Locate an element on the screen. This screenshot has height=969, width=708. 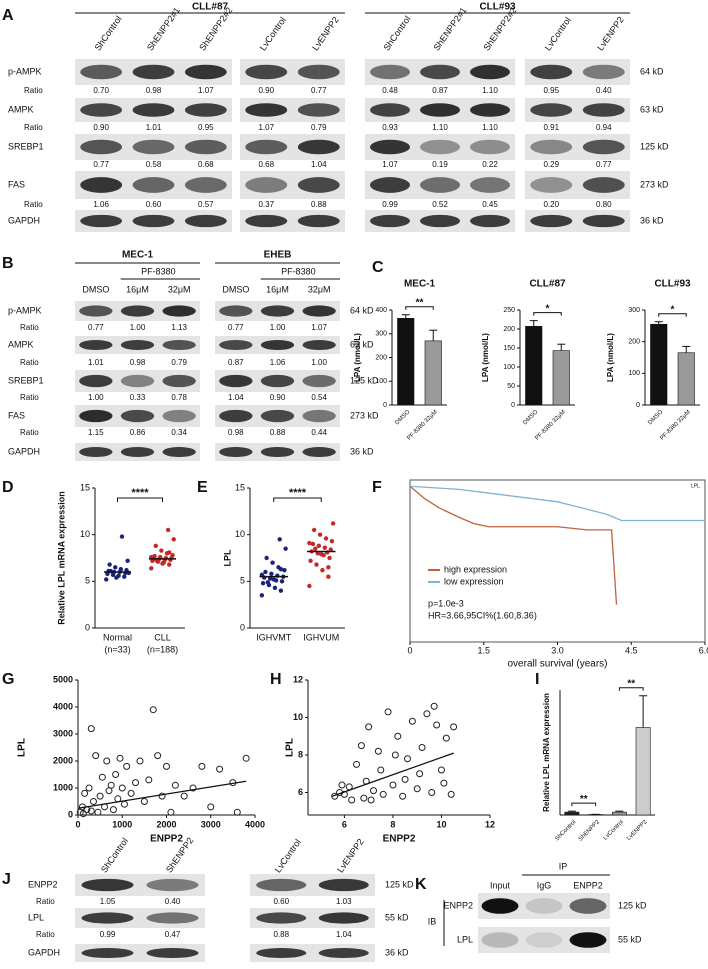
ratio-value: 0.60 is located at coordinates (281, 901).